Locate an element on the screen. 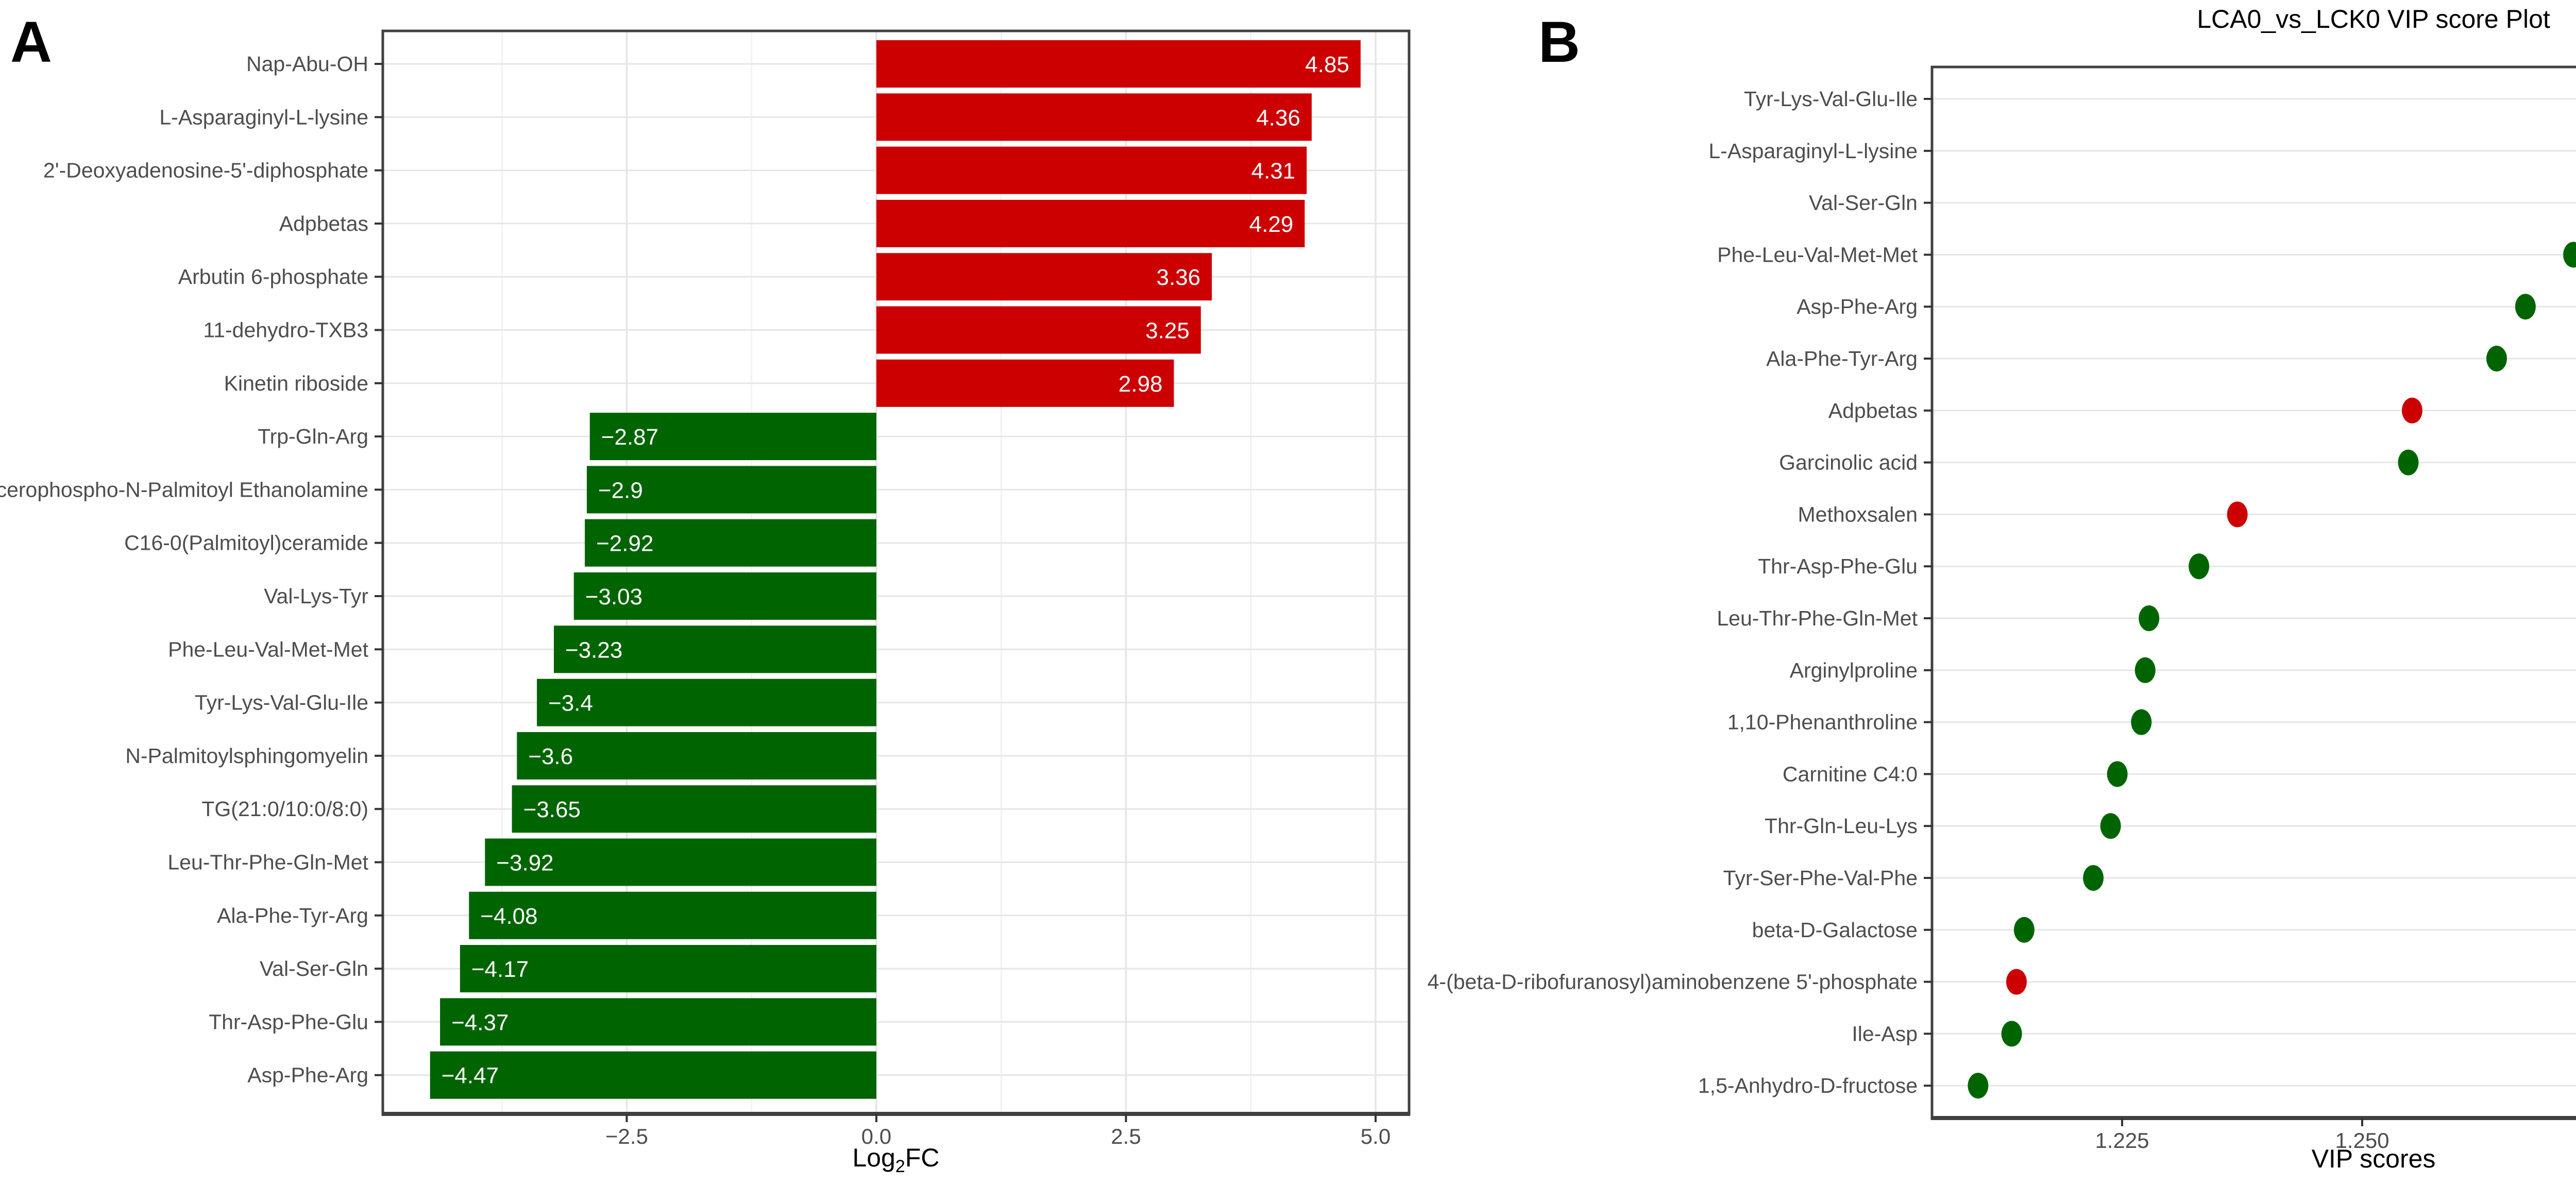  bar-value-label-3: 4.29 is located at coordinates (1271, 225).